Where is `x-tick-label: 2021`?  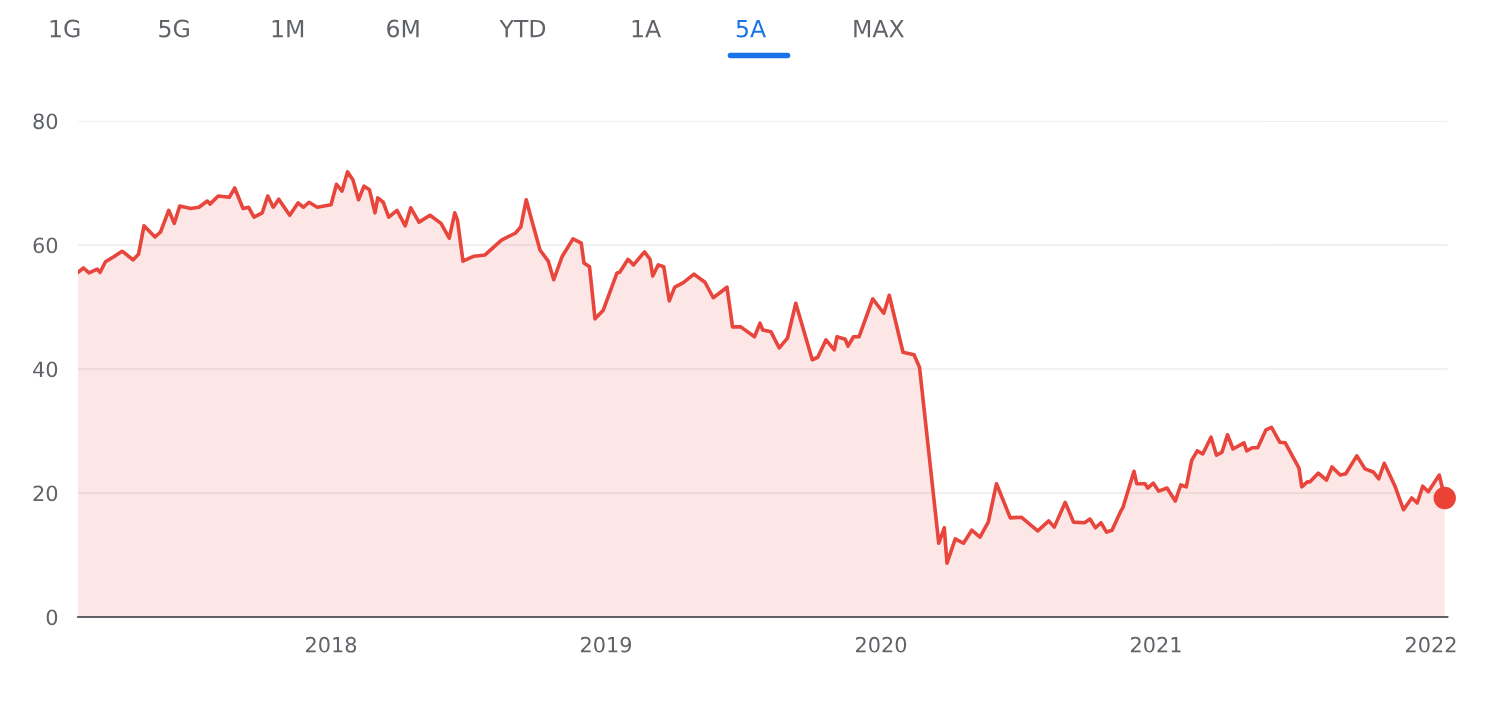 x-tick-label: 2021 is located at coordinates (1156, 644).